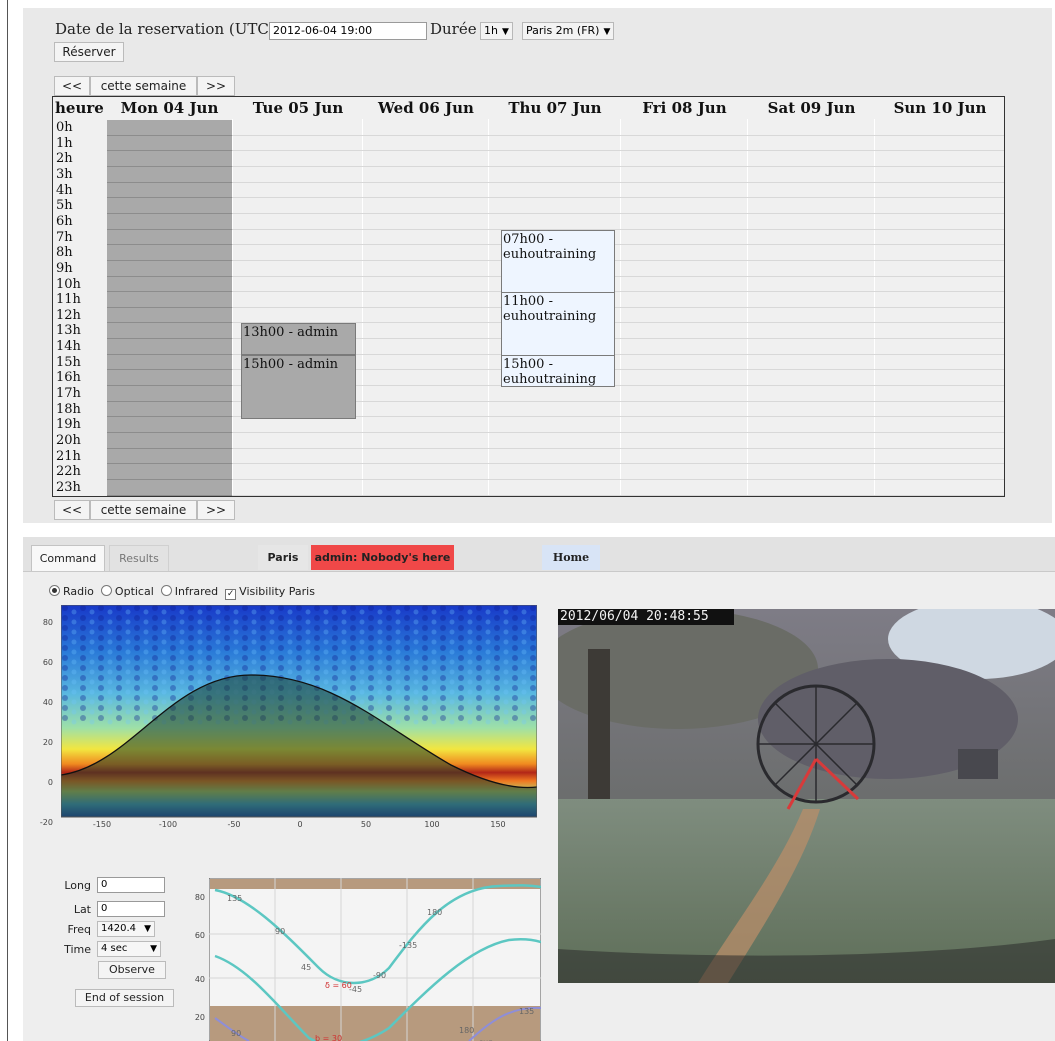 Image resolution: width=1055 pixels, height=1041 pixels. Describe the element at coordinates (684, 108) in the screenshot. I see `day-header: Fri 08 Jun` at that location.